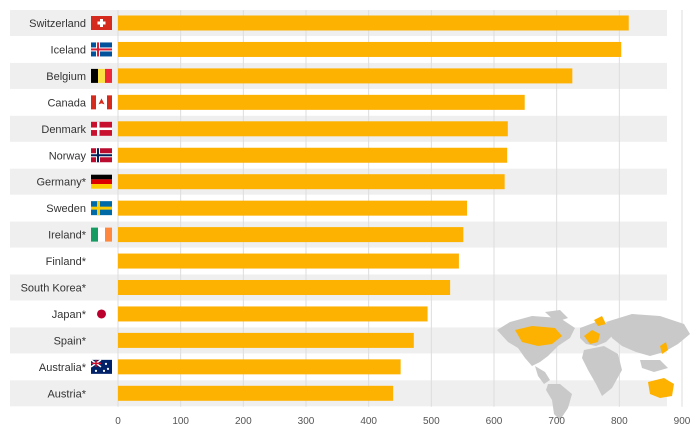 The width and height of the screenshot is (700, 433). Describe the element at coordinates (291, 235) in the screenshot. I see `bar-ireland` at that location.